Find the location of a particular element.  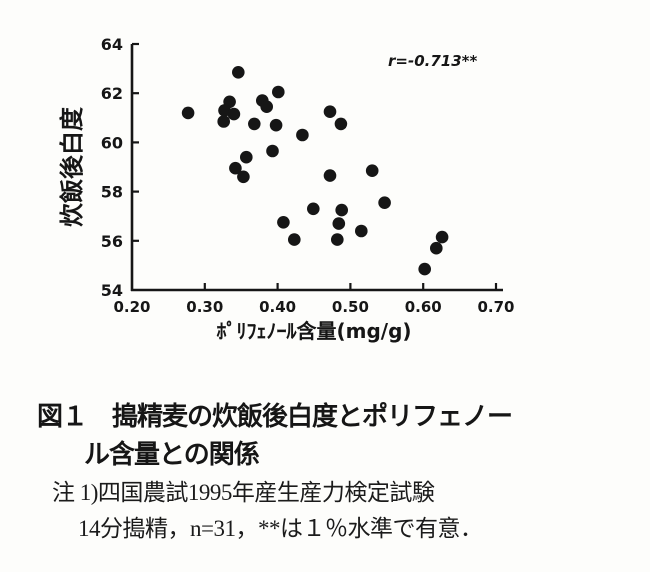

y-tick-label: 54 is located at coordinates (112, 290).